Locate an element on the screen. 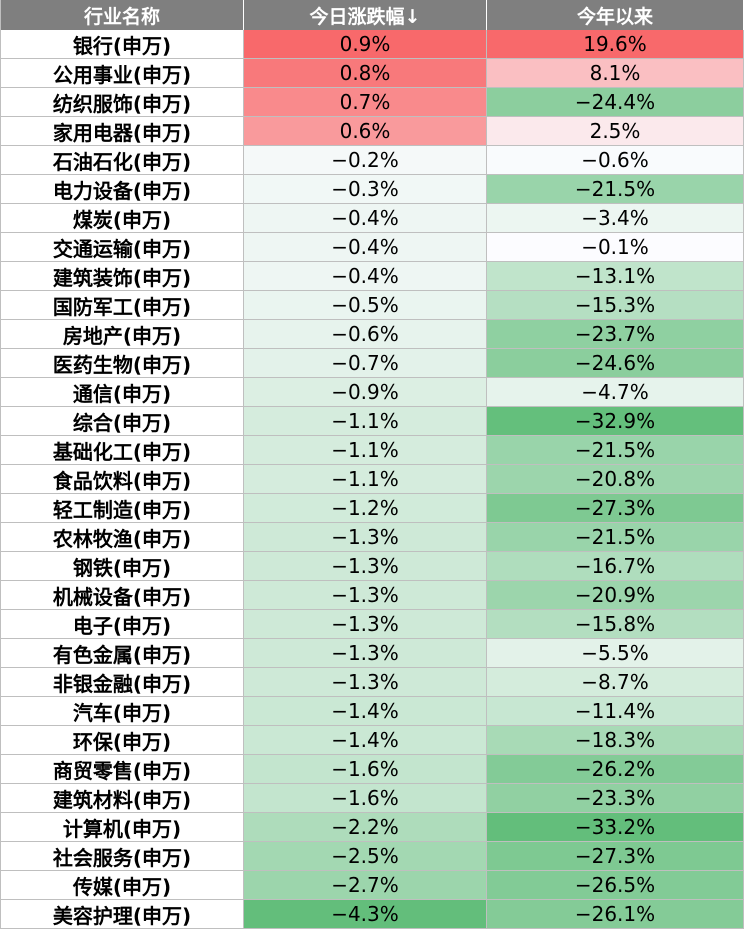 Image resolution: width=744 pixels, height=929 pixels. ytd-change-cell: −27.3% is located at coordinates (615, 856).